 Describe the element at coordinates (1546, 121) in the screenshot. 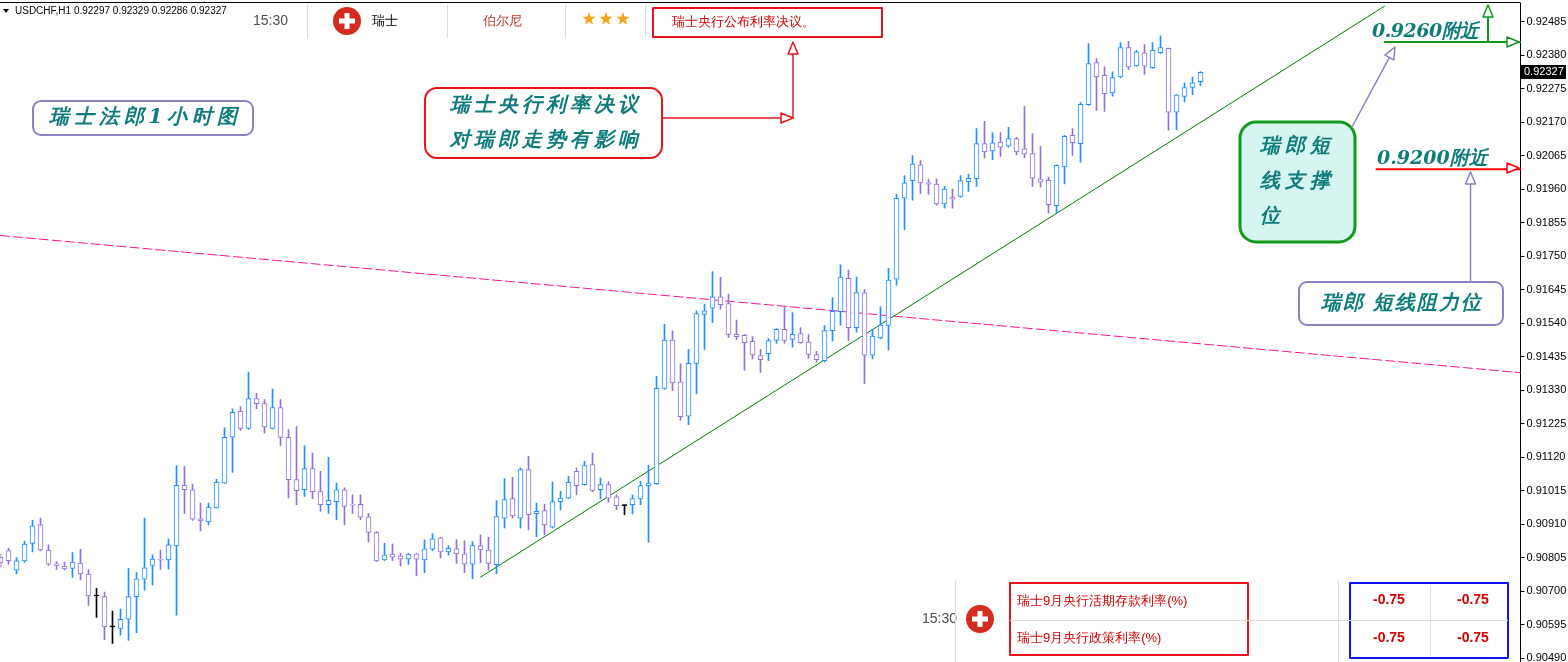

I see `y-tick-label: 0.92170` at that location.